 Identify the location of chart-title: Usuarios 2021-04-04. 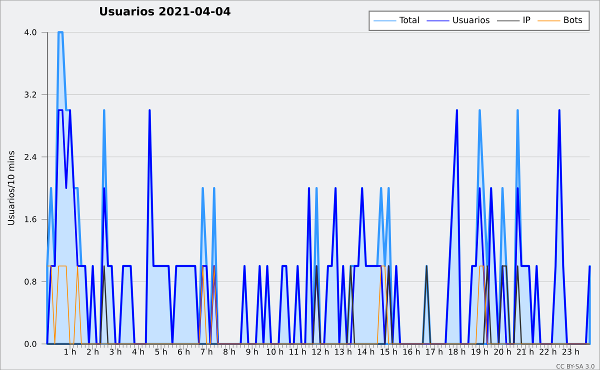
(165, 11).